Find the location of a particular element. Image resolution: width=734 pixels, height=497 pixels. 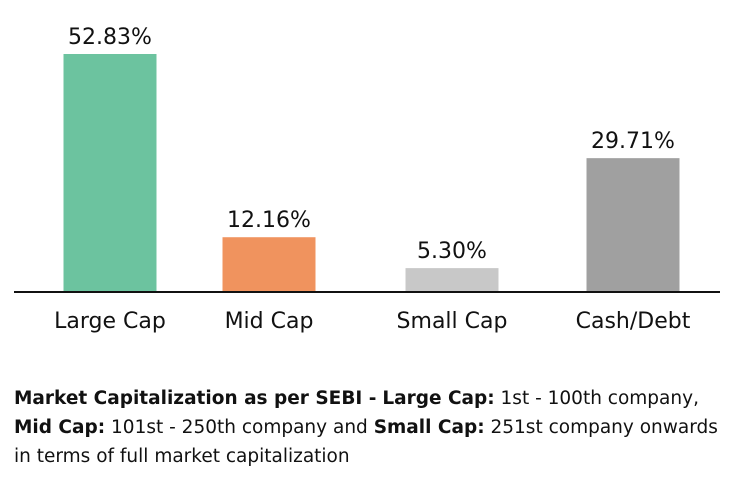

category-label-small-cap: Small Cap is located at coordinates (452, 321).